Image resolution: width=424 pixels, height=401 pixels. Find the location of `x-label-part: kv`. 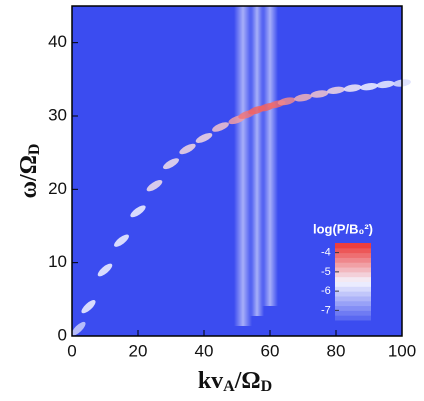

x-label-part: kv is located at coordinates (210, 381).